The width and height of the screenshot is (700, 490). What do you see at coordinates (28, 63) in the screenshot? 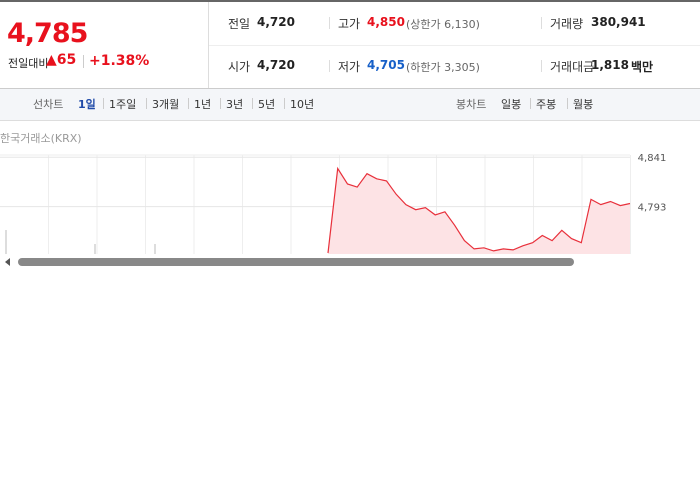
I see `change-label: 전일대비` at bounding box center [28, 63].